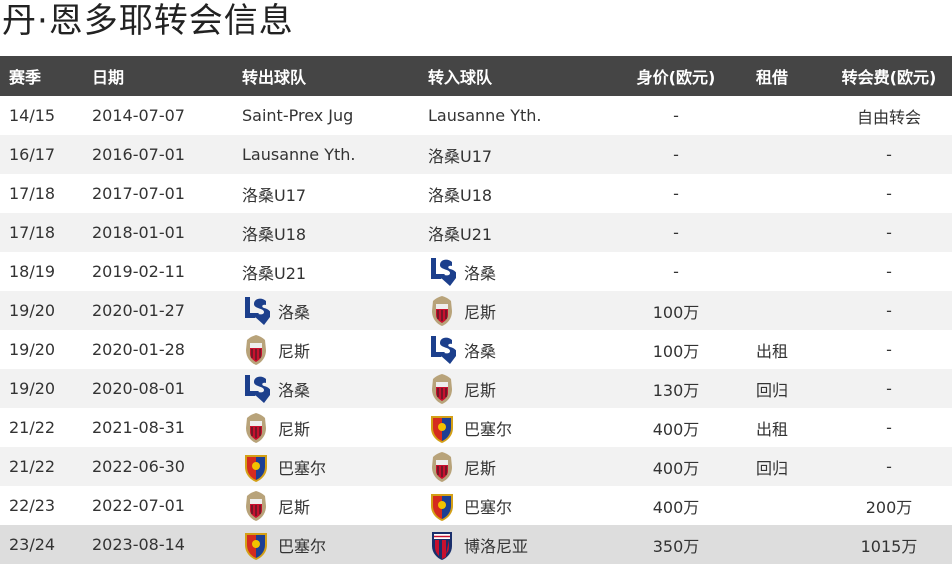 The image size is (952, 567). I want to click on table-row: 17/18 2017-07-01 洛桑U17 洛桑U18 - -, so click(476, 193).